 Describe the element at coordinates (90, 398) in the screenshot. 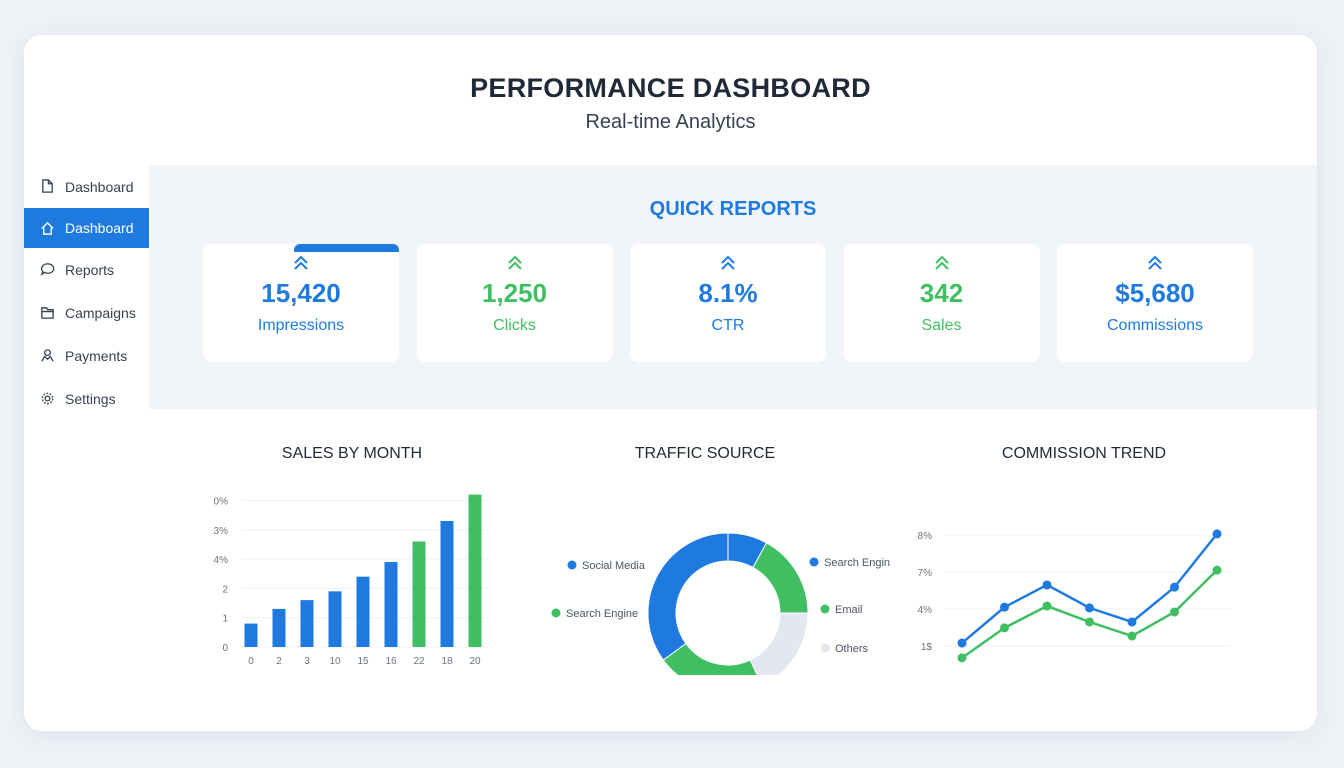

I see `sidebar-item-label: Settings` at that location.